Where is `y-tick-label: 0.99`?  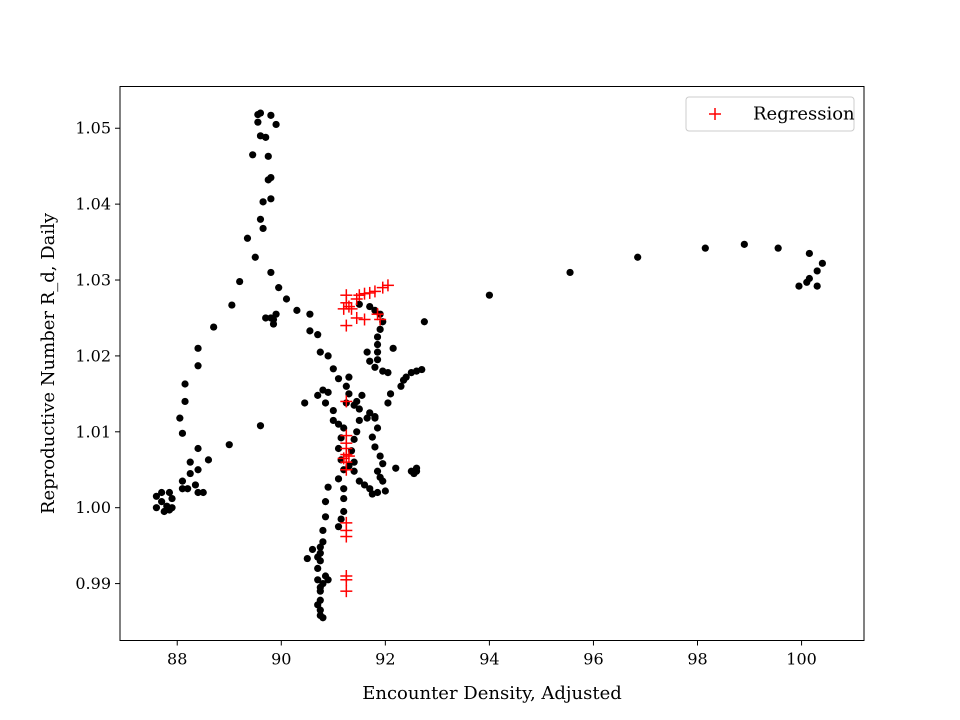 y-tick-label: 0.99 is located at coordinates (93, 583).